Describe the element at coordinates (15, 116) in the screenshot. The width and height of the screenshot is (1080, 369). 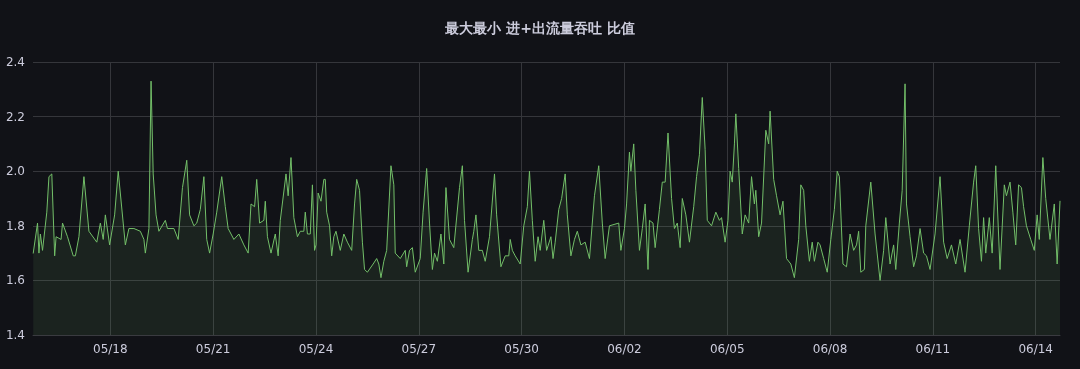
I see `y-tick-label: 2.2` at that location.